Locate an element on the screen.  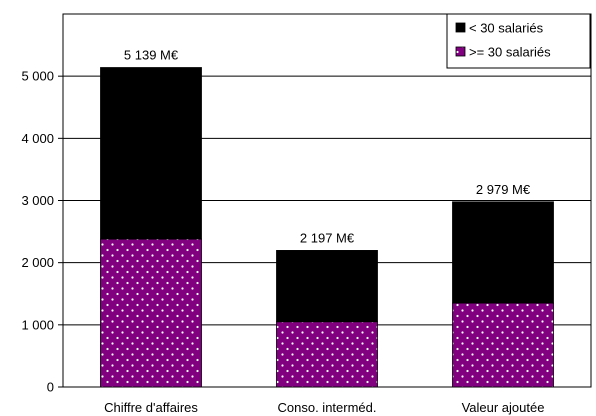
x-category-label: Conso. interméd. is located at coordinates (327, 407).